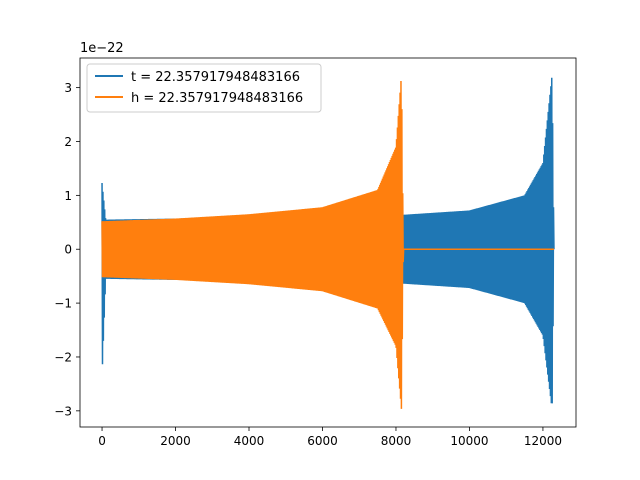  I want to click on y-tick-label: −2, so click(63, 357).